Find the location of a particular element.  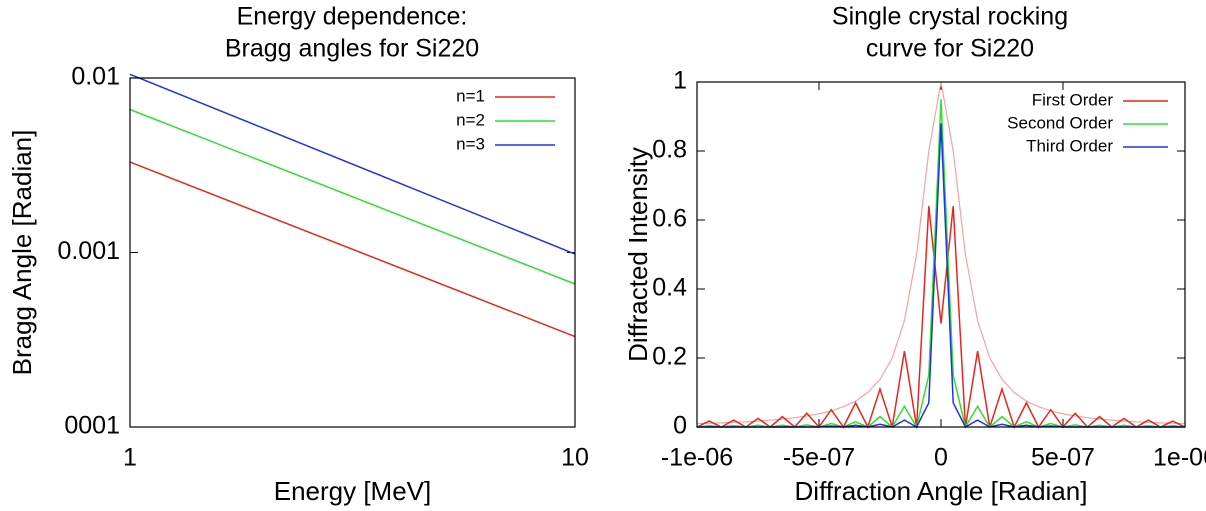

legend-label: First Order is located at coordinates (1073, 99).